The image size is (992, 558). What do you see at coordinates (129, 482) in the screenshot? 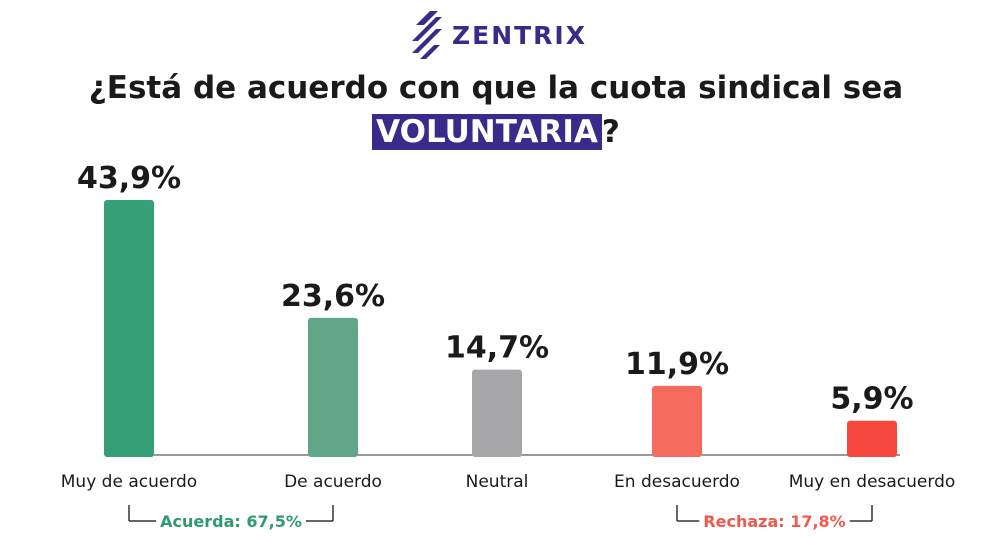
I see `category-label-0: Muy de acuerdo` at bounding box center [129, 482].